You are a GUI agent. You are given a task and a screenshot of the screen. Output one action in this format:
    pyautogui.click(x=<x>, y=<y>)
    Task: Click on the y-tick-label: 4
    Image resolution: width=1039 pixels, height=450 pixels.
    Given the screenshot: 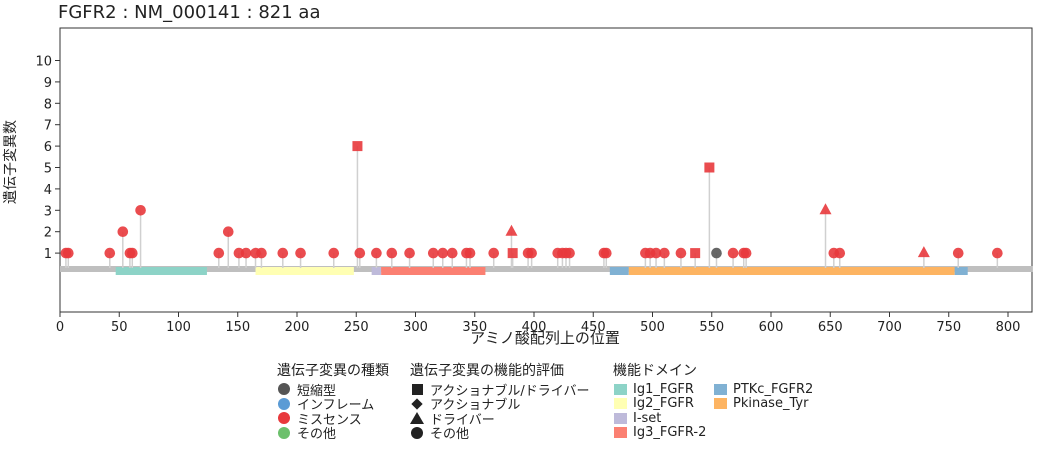 What is the action you would take?
    pyautogui.click(x=48, y=190)
    